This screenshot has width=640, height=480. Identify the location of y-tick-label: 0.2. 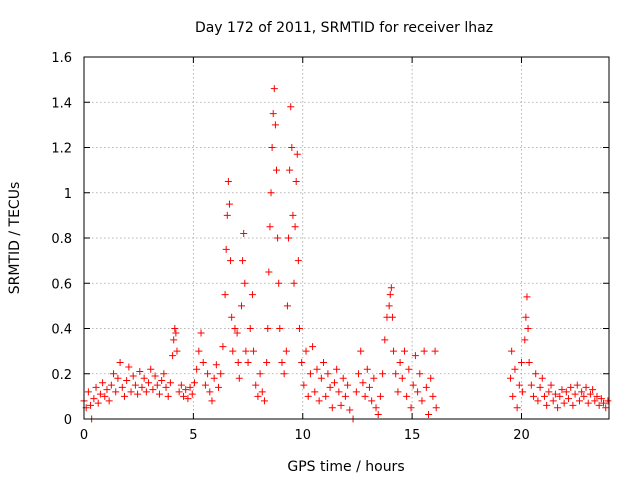
(61, 375).